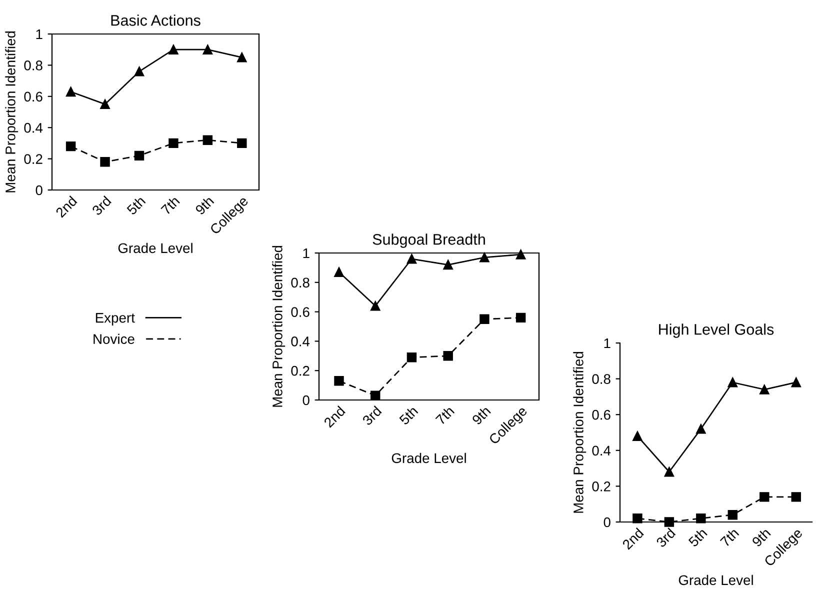  Describe the element at coordinates (716, 331) in the screenshot. I see `chart-title: High Level Goals` at that location.